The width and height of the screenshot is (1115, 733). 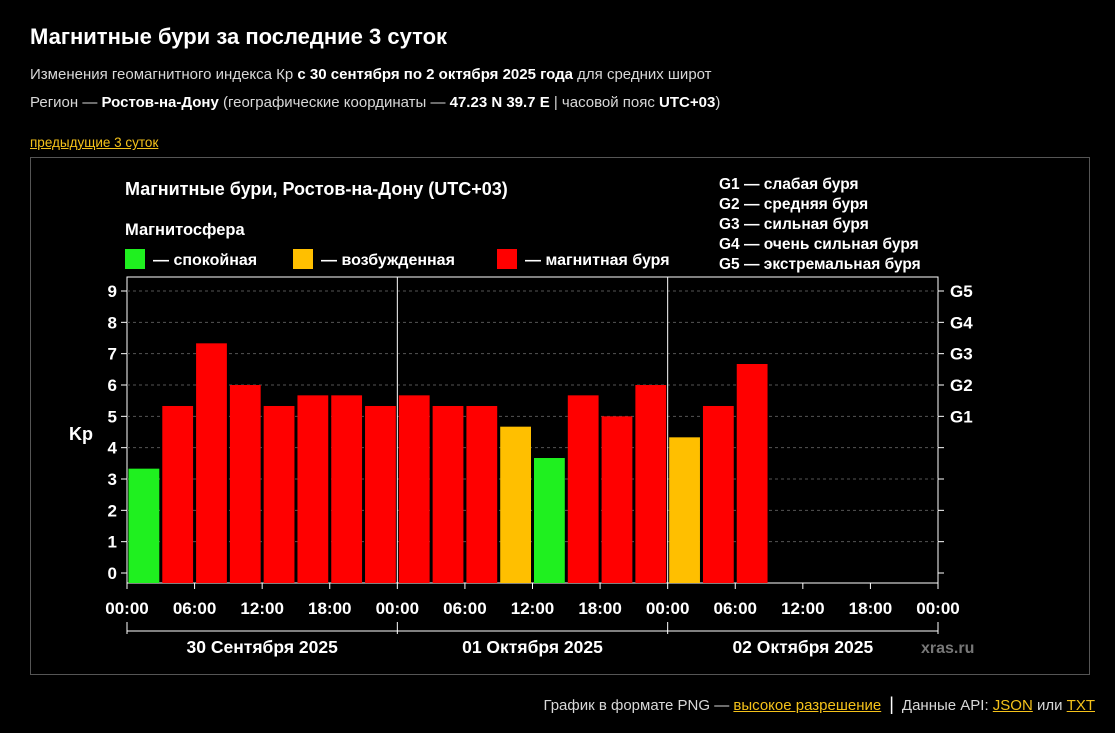 What do you see at coordinates (164, 74) in the screenshot?
I see `subtitle-text: Изменения геомагнитного индекса Кр` at bounding box center [164, 74].